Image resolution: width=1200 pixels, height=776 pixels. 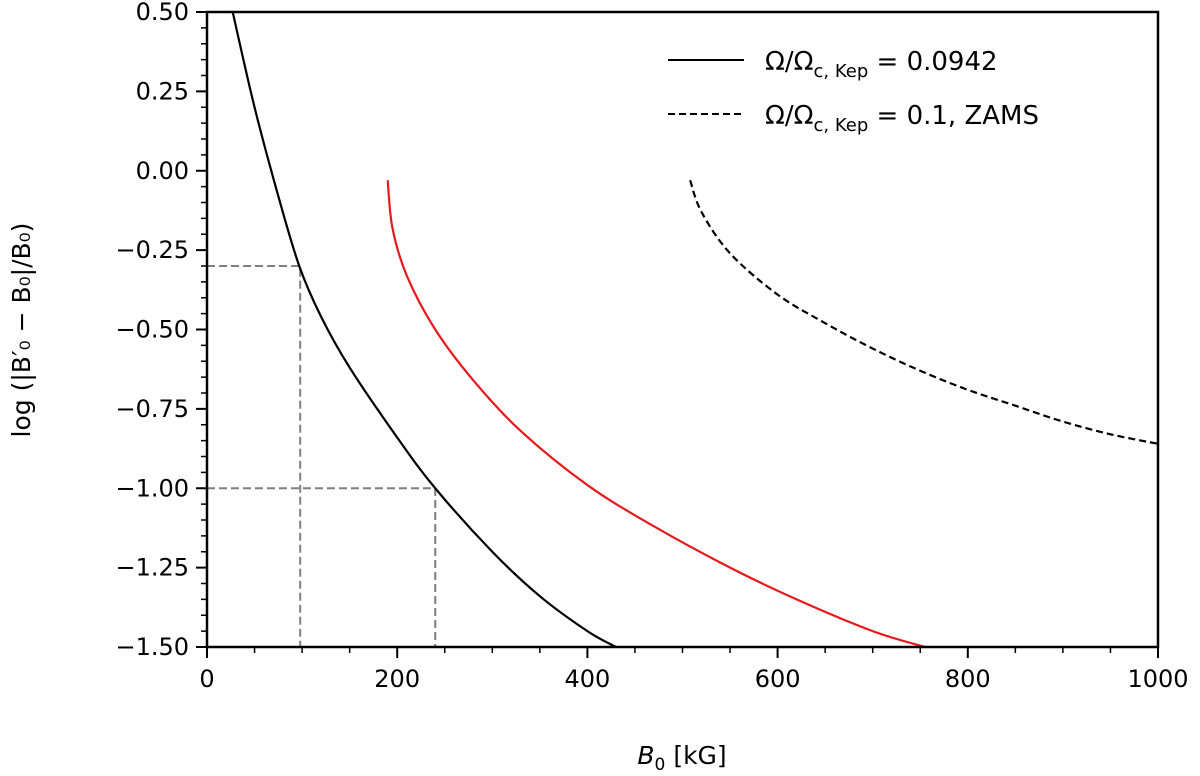 What do you see at coordinates (206, 679) in the screenshot?
I see `x-tick-label: 0` at bounding box center [206, 679].